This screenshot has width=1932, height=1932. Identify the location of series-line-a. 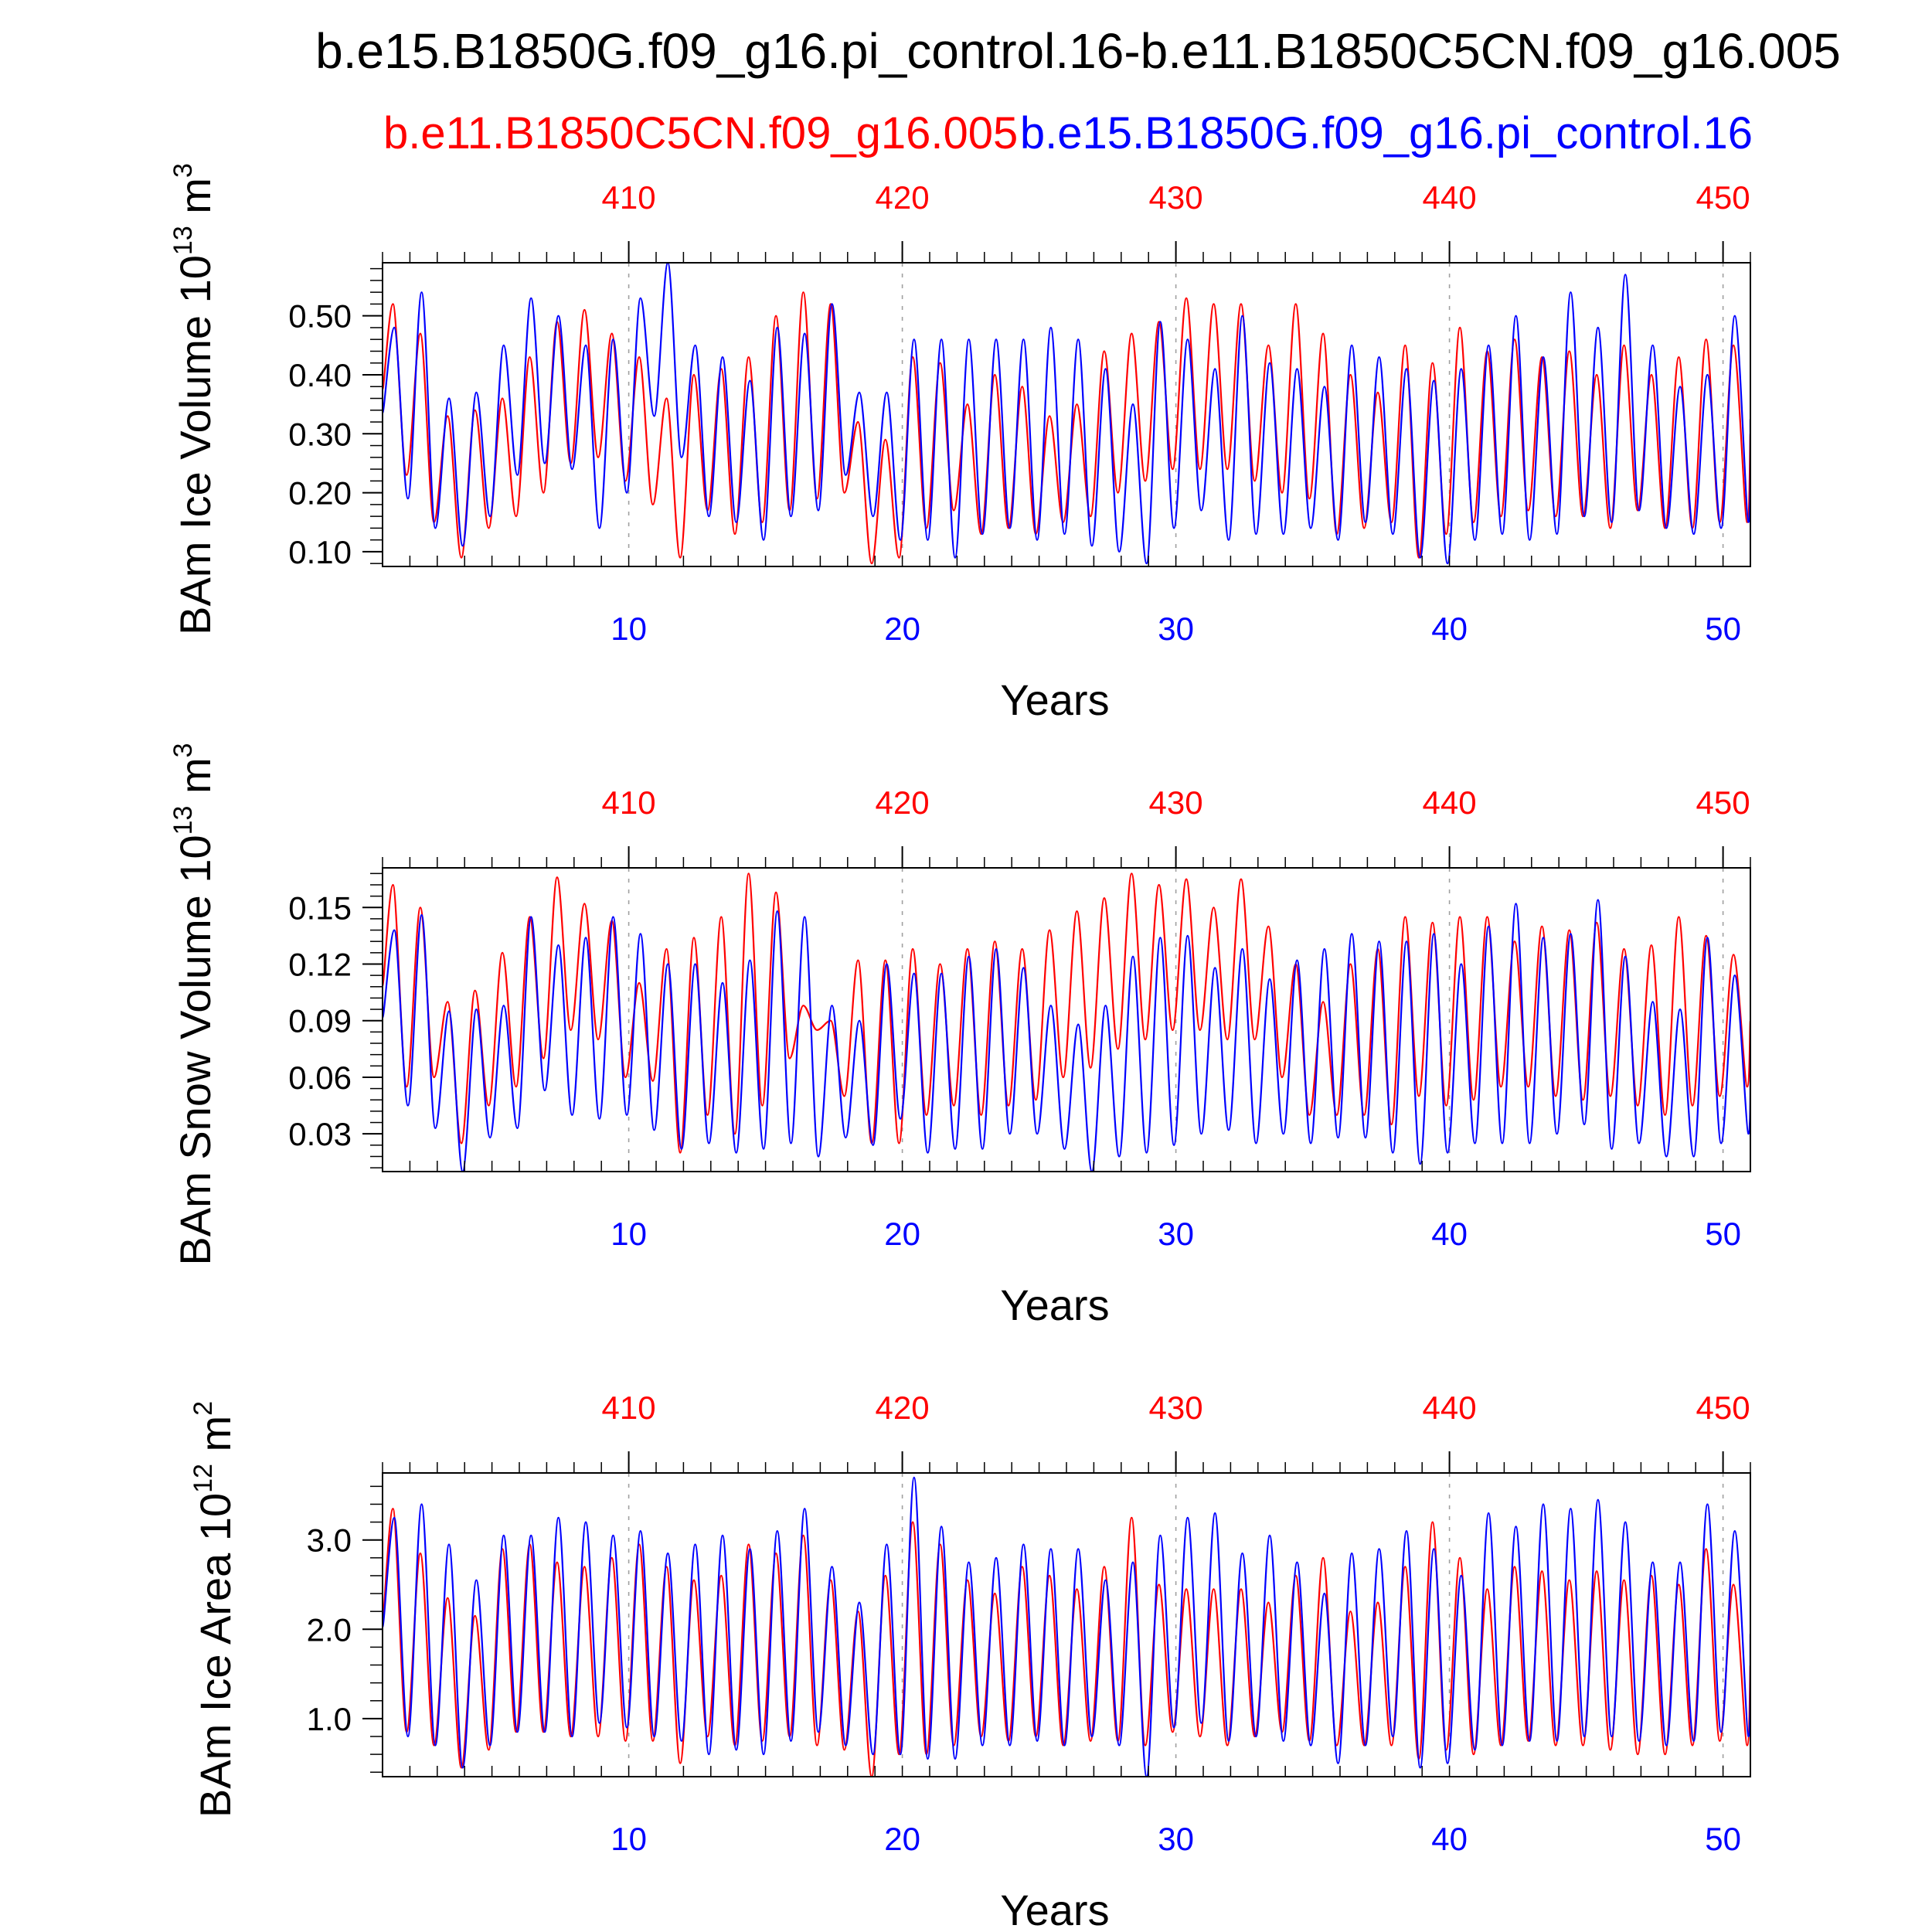
(1066, 1013).